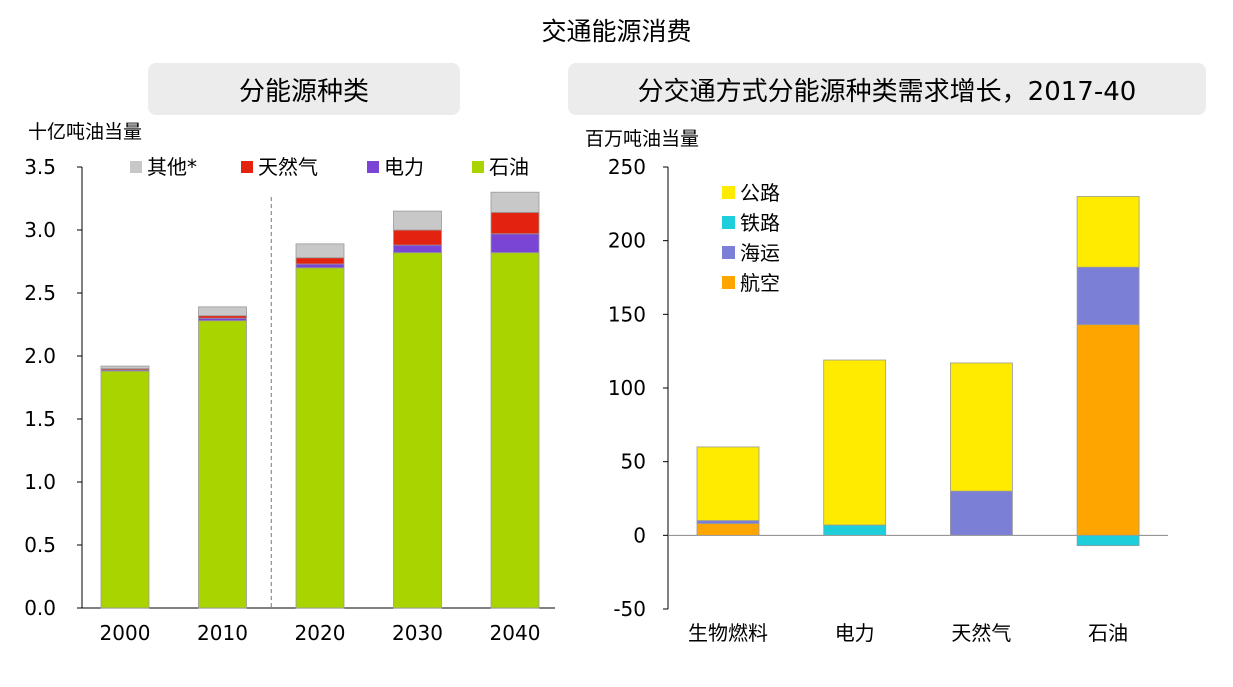  Describe the element at coordinates (639, 535) in the screenshot. I see `right-y-tick-label: 0` at that location.